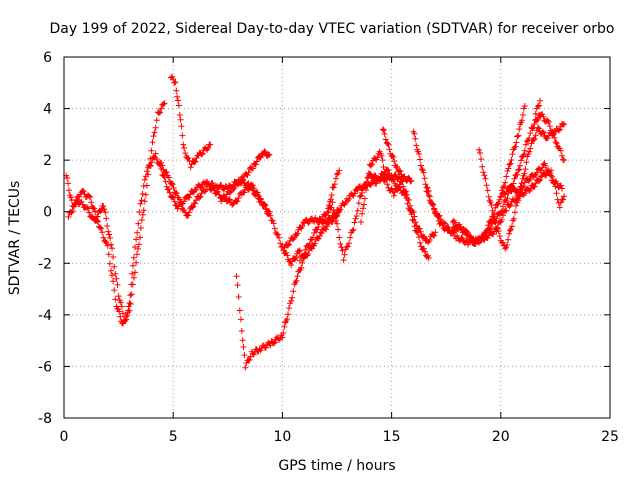 The height and width of the screenshot is (480, 640). Describe the element at coordinates (47, 213) in the screenshot. I see `y-tick-label: 0` at that location.